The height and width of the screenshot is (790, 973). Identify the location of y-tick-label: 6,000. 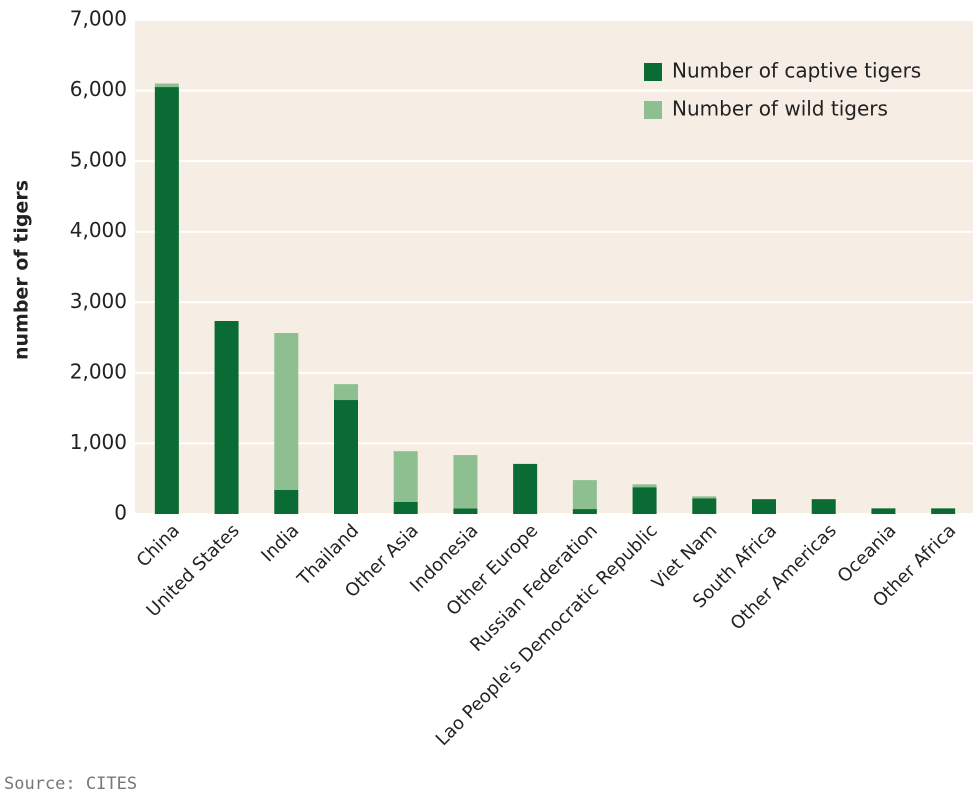
(98, 89).